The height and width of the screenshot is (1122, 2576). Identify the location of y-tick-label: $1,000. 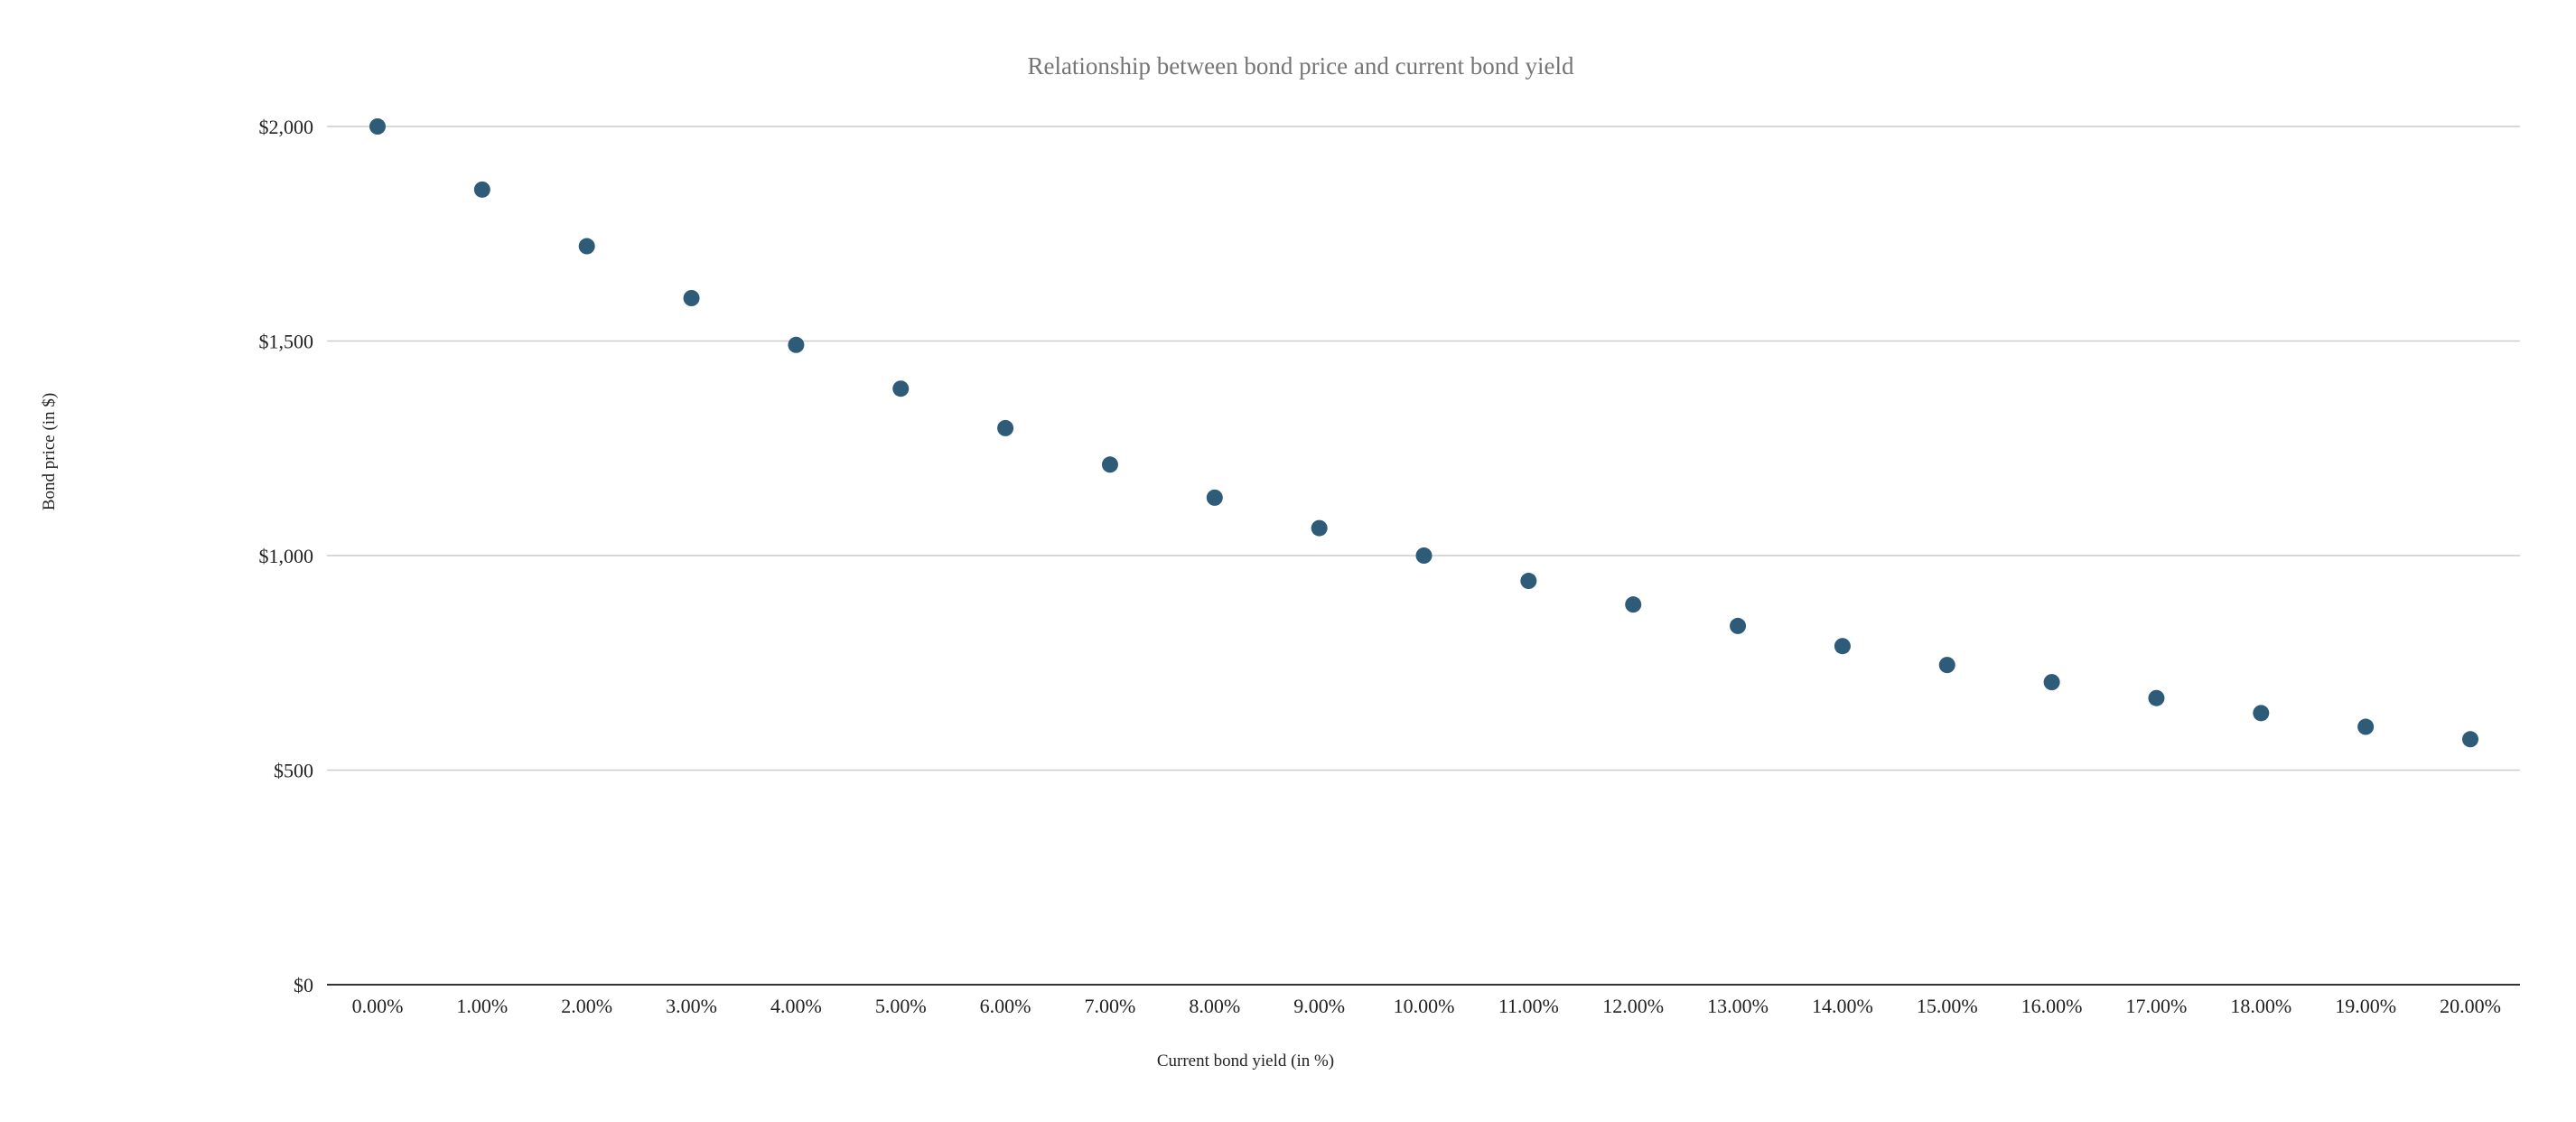
(287, 556).